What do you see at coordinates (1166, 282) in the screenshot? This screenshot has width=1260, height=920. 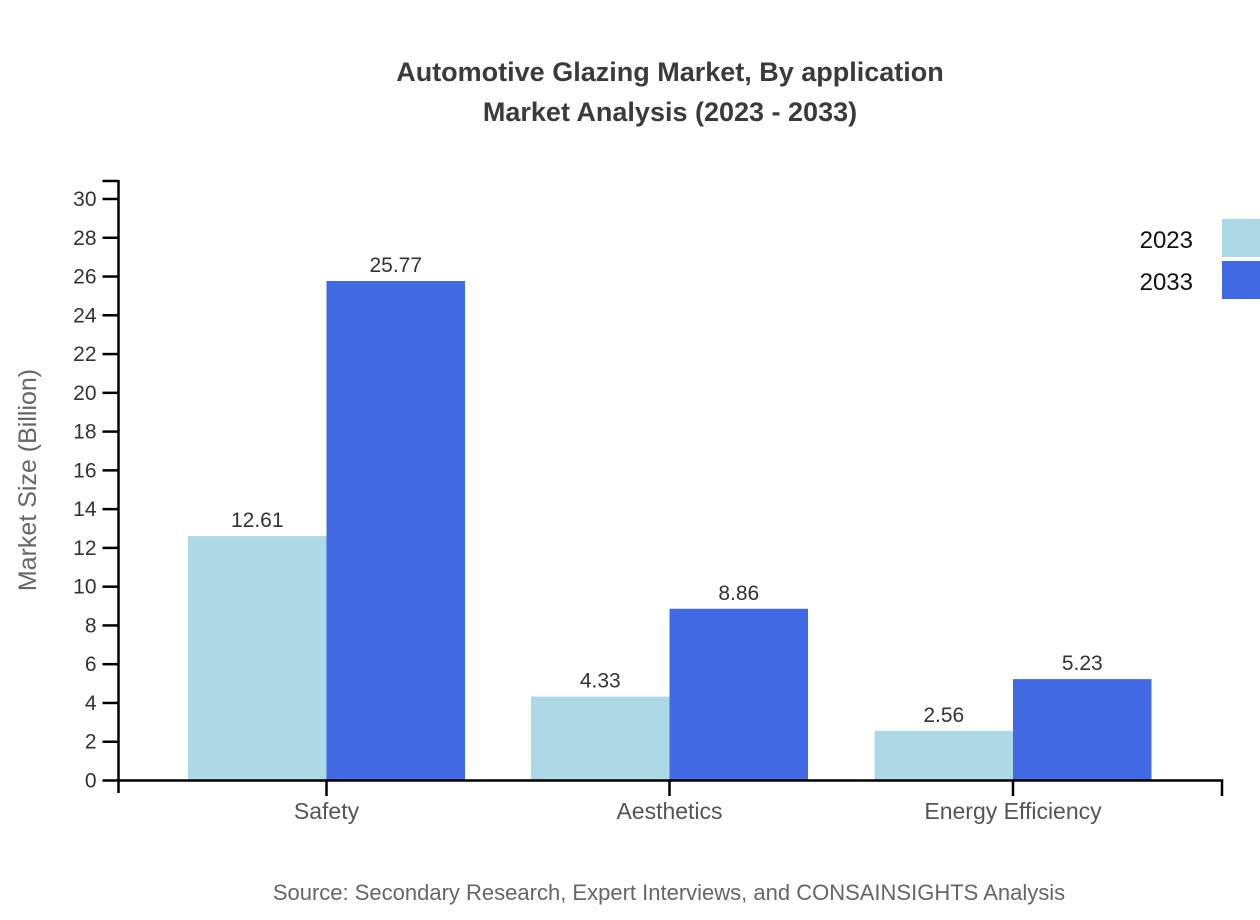 I see `legend-label-2033: 2033` at bounding box center [1166, 282].